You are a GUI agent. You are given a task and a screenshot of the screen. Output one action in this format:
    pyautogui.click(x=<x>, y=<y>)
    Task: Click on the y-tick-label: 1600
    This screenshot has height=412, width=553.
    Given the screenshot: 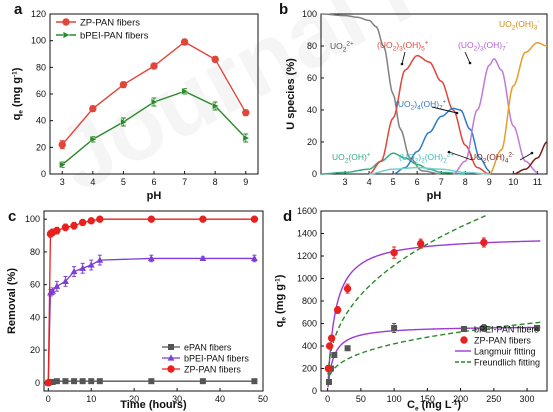 What is the action you would take?
    pyautogui.click(x=307, y=211)
    